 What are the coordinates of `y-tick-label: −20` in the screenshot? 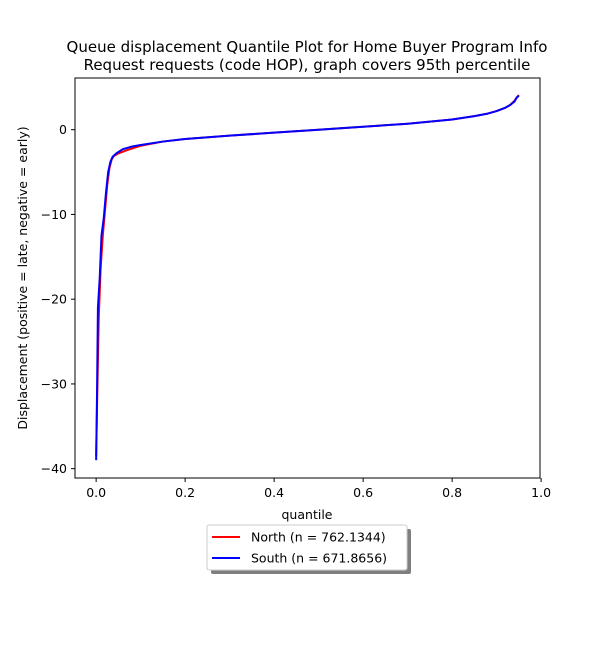 It's located at (54, 299).